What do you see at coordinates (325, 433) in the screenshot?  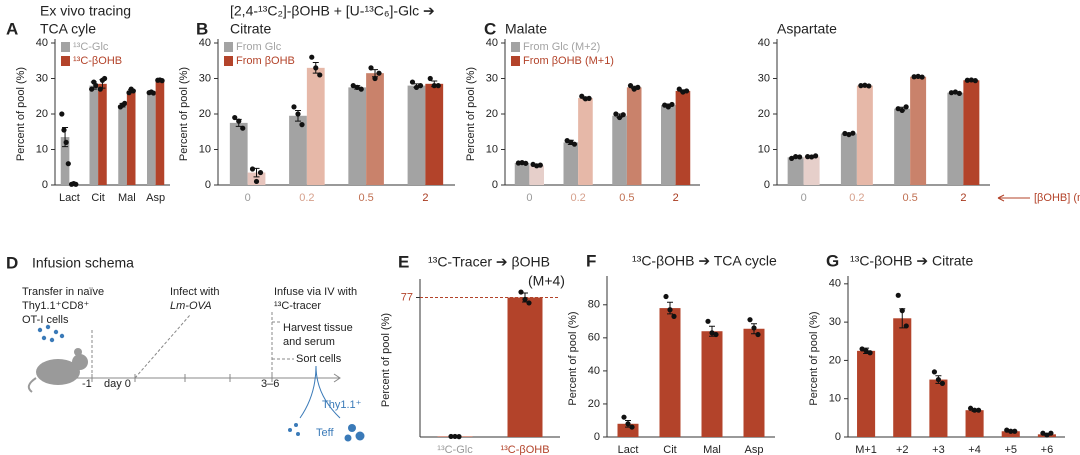 I see `cells-label: Teff` at bounding box center [325, 433].